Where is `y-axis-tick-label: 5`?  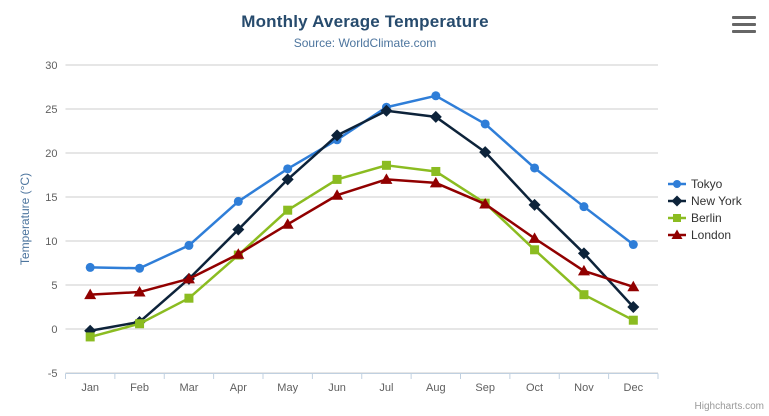 y-axis-tick-label: 5 is located at coordinates (54, 286).